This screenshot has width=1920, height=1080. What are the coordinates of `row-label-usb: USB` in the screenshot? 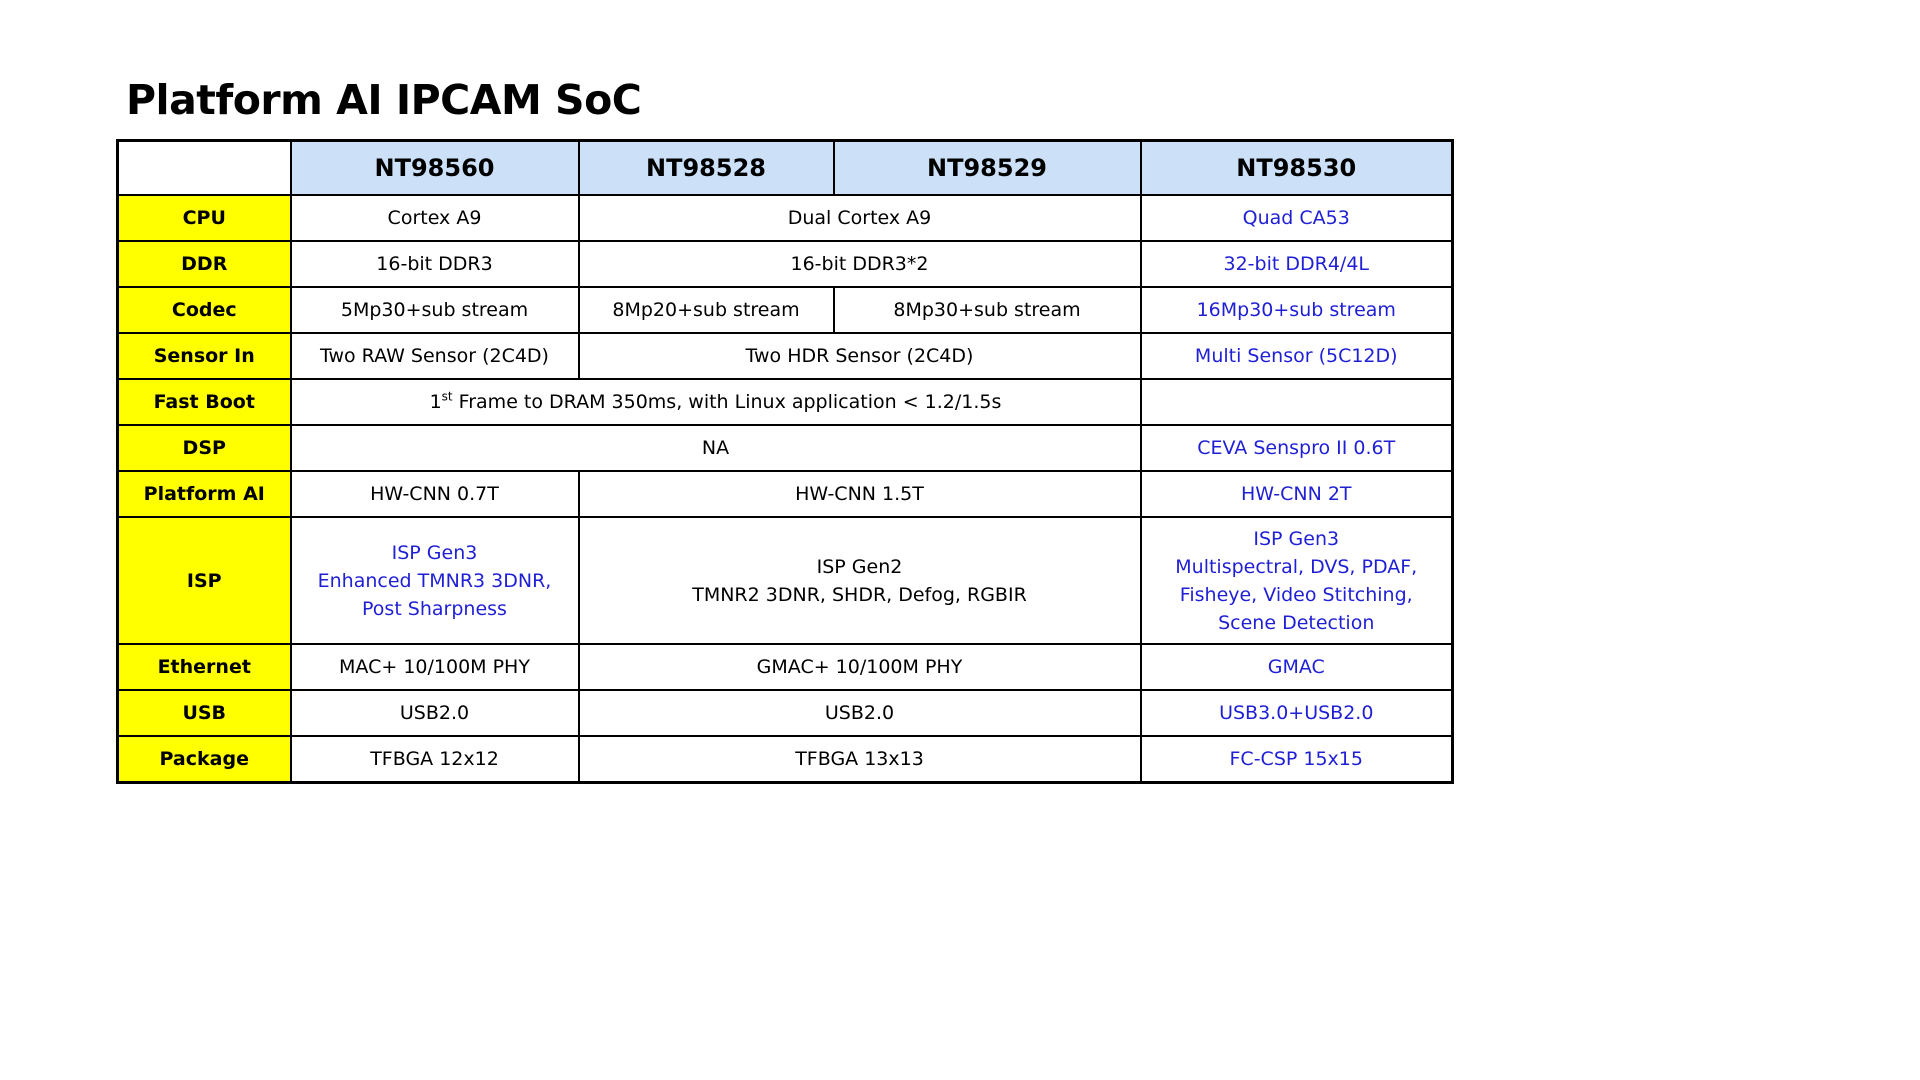 It's located at (204, 713).